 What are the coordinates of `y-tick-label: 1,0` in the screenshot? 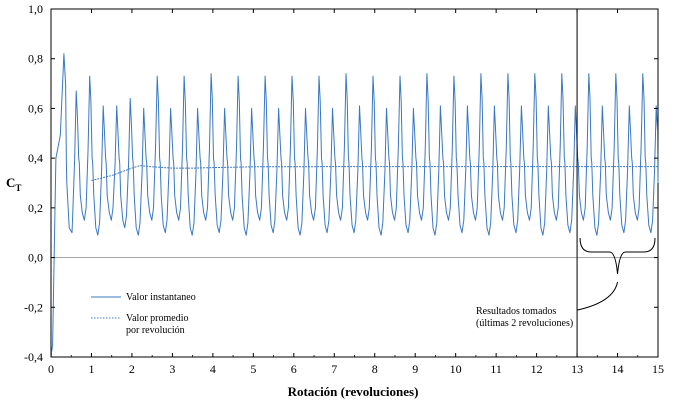 It's located at (35, 9).